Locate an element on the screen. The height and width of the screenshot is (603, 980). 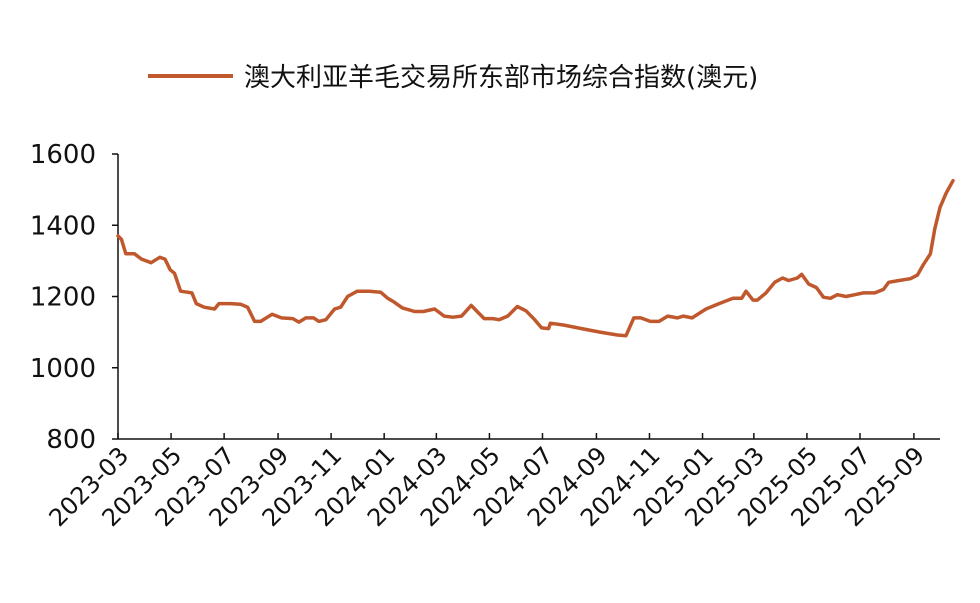
y-tick-label: 1000 is located at coordinates (63, 369).